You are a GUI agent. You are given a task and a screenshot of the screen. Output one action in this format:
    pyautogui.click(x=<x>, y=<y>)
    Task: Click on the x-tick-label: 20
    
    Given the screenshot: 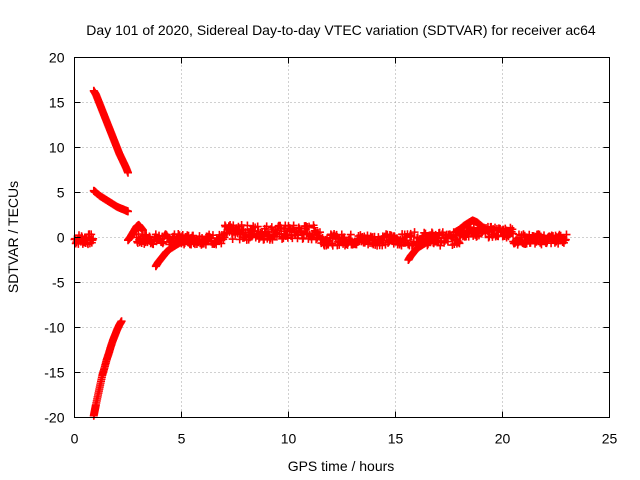 What is the action you would take?
    pyautogui.click(x=503, y=439)
    